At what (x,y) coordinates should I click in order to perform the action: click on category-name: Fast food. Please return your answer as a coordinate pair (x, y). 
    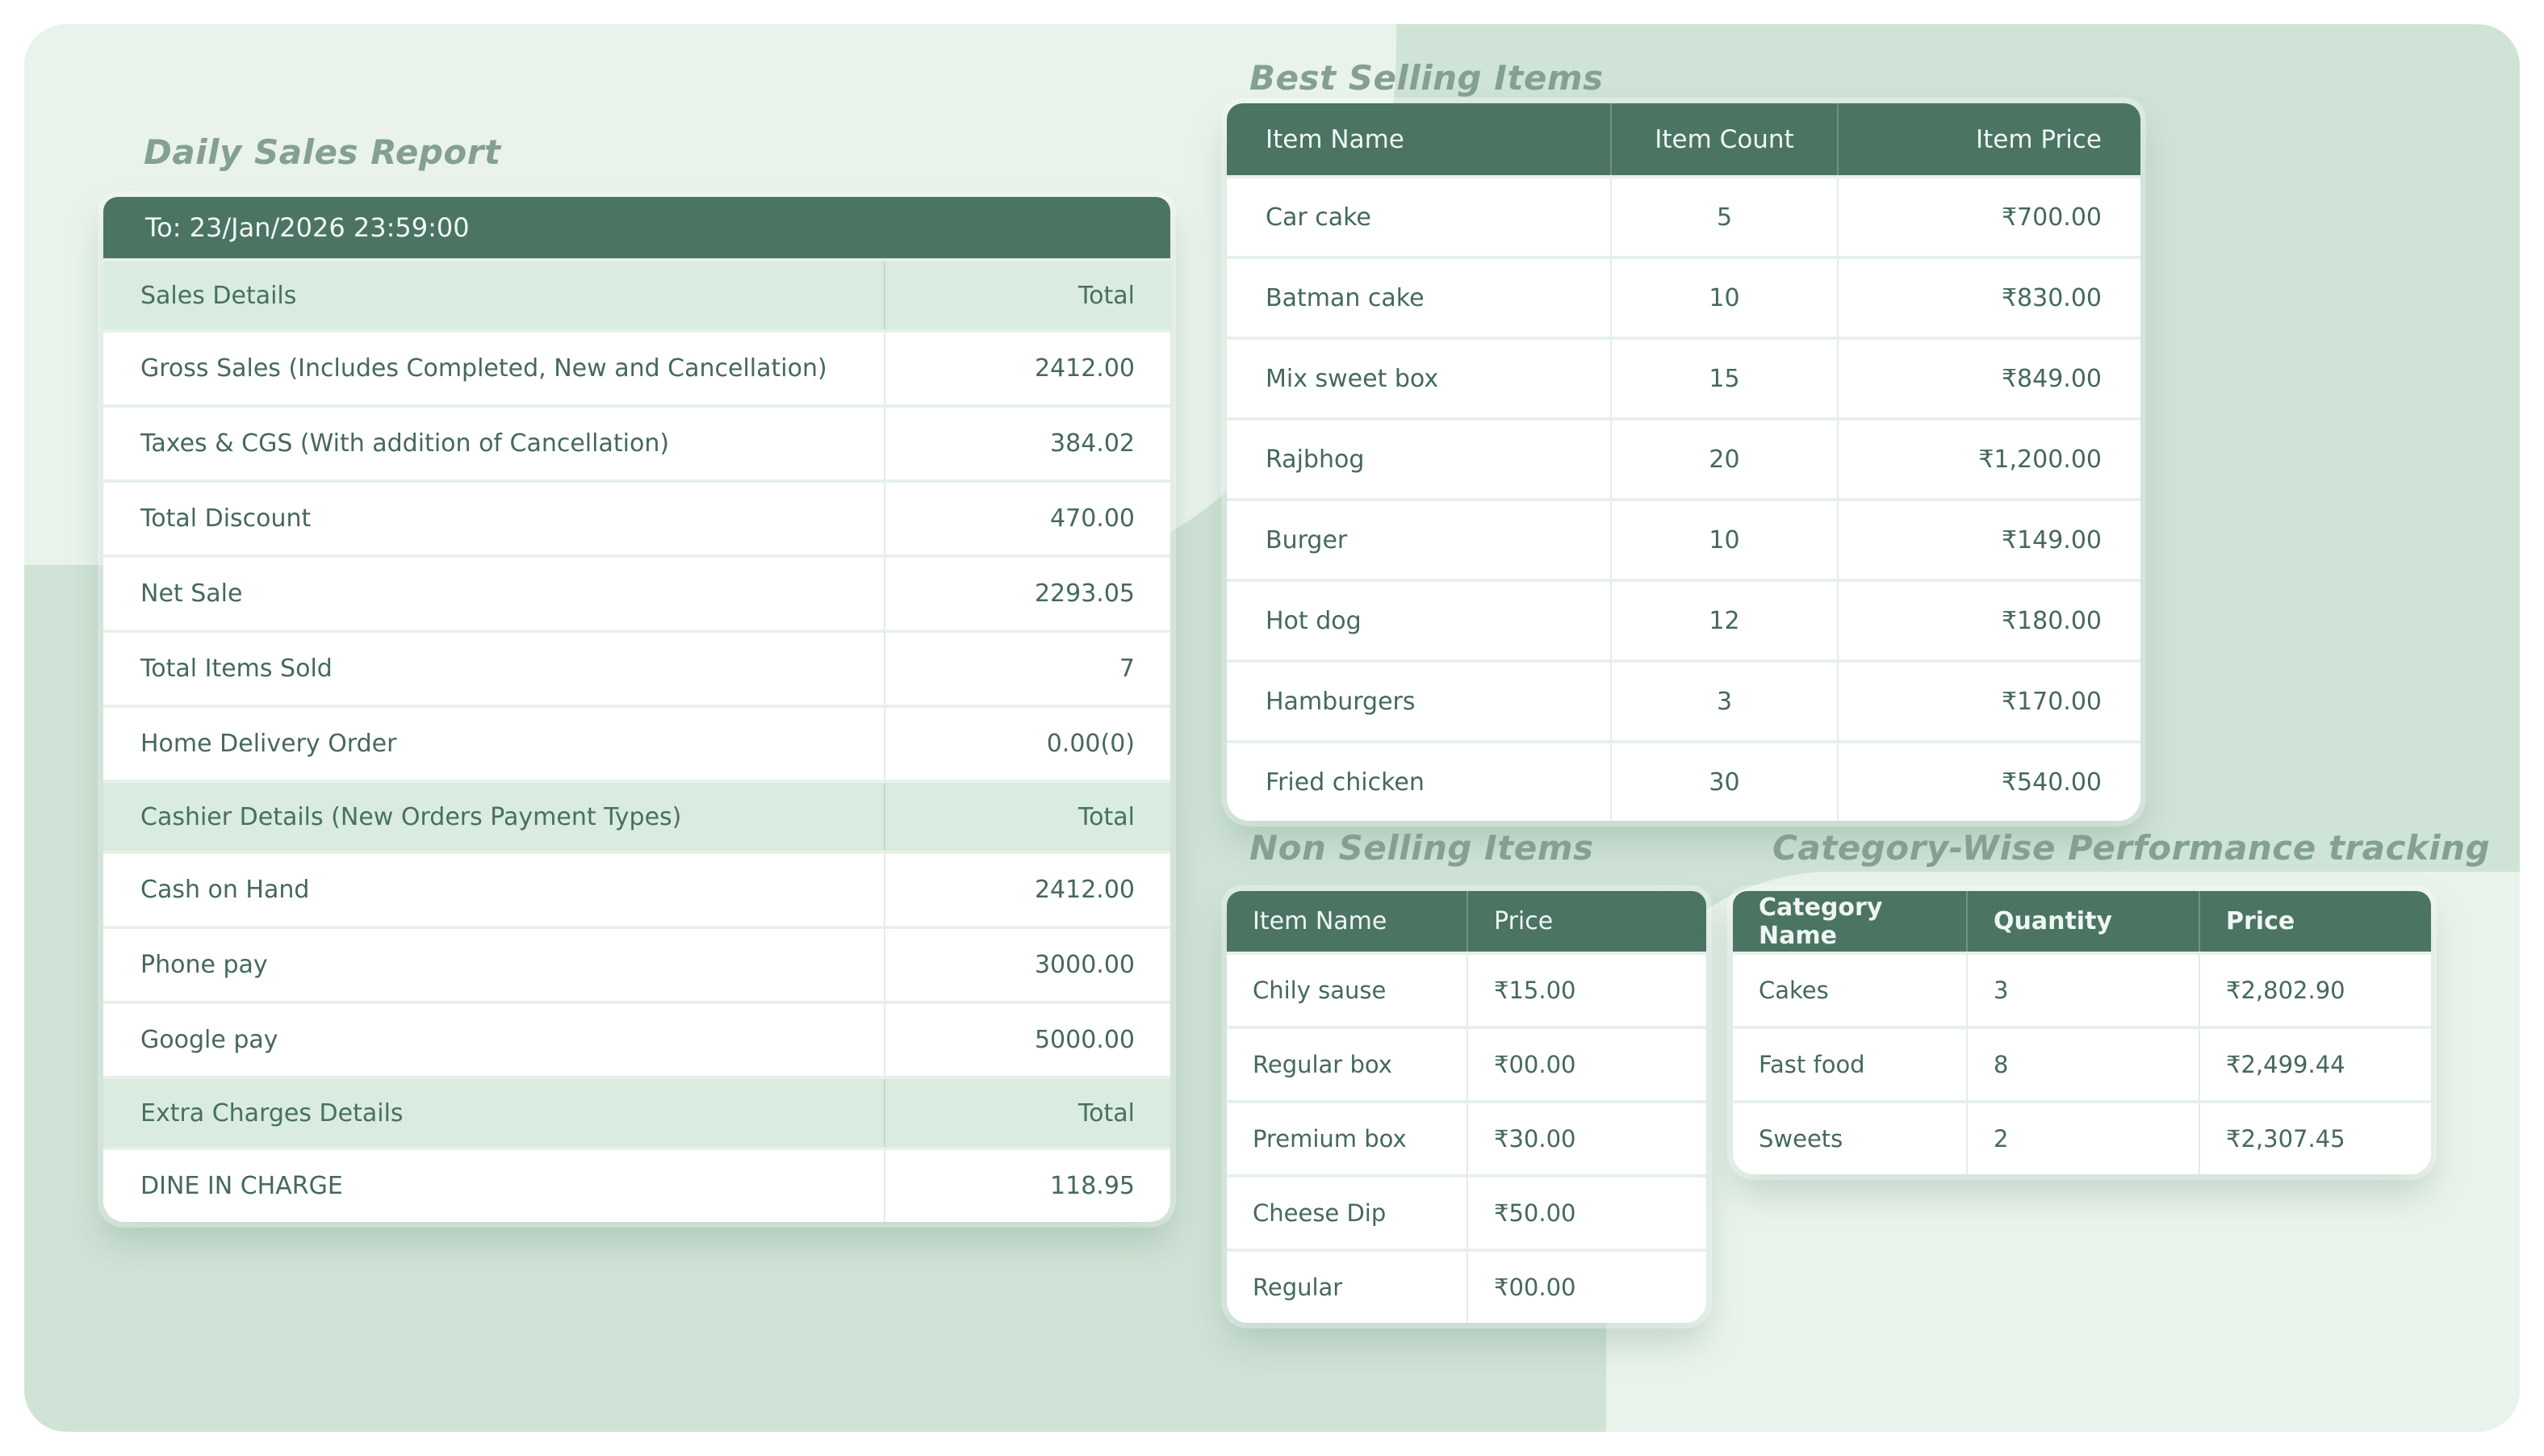
    Looking at the image, I should click on (1812, 1065).